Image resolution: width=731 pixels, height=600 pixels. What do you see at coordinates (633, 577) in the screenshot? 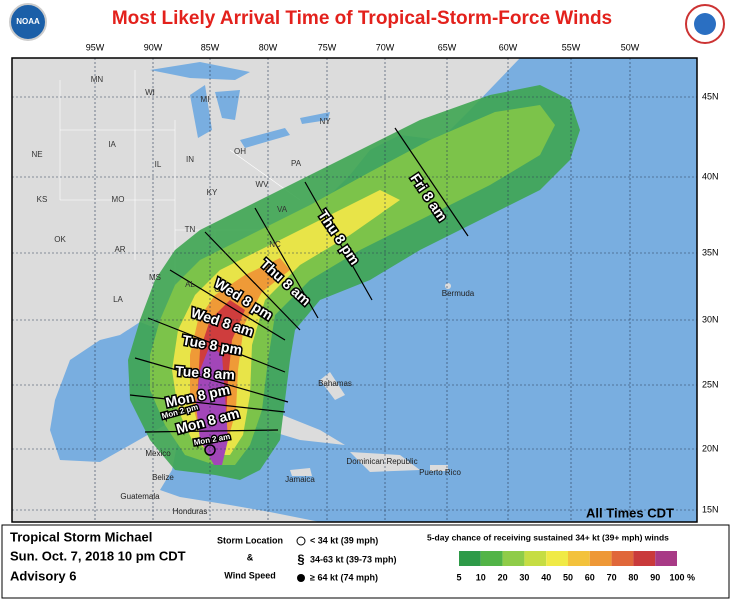
I see `legend-label: 80` at bounding box center [633, 577].